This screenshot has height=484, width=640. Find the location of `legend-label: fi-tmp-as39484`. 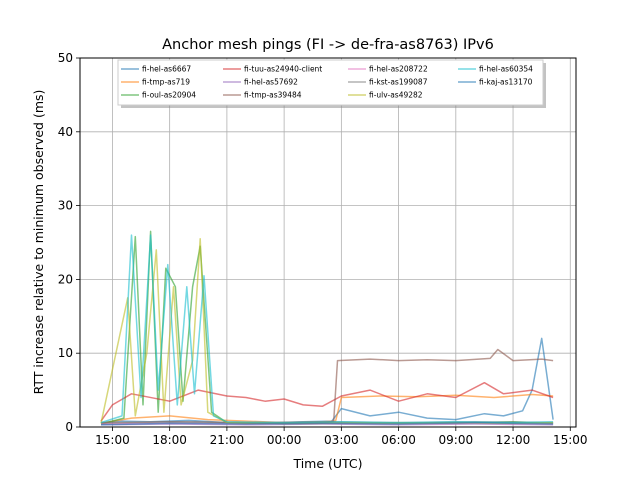

legend-label: fi-tmp-as39484 is located at coordinates (273, 95).